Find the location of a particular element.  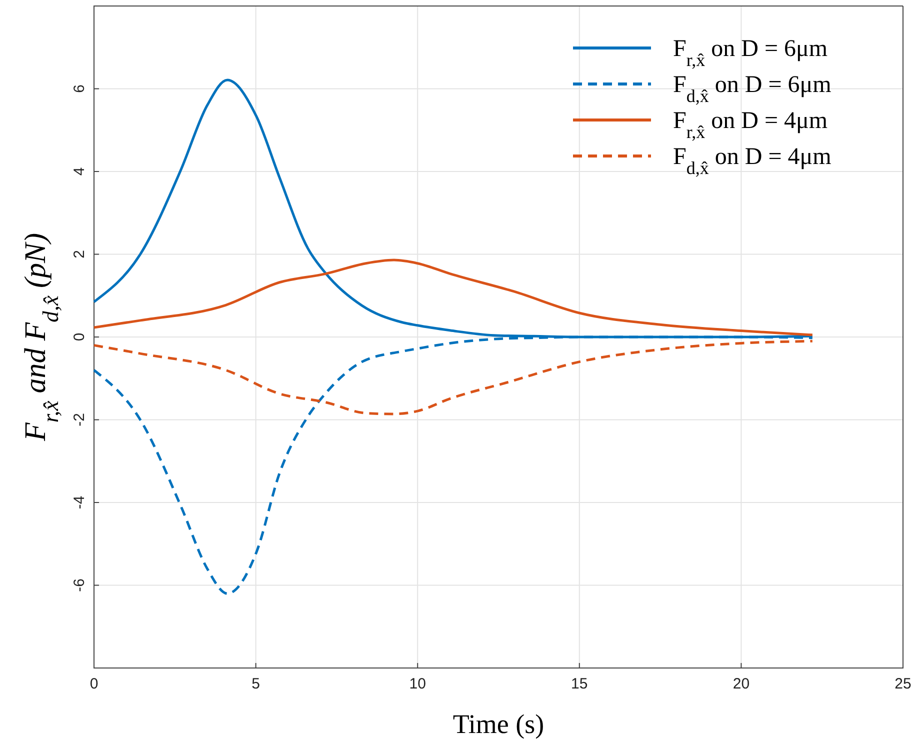

y-tick-label: 6 is located at coordinates (79, 88).